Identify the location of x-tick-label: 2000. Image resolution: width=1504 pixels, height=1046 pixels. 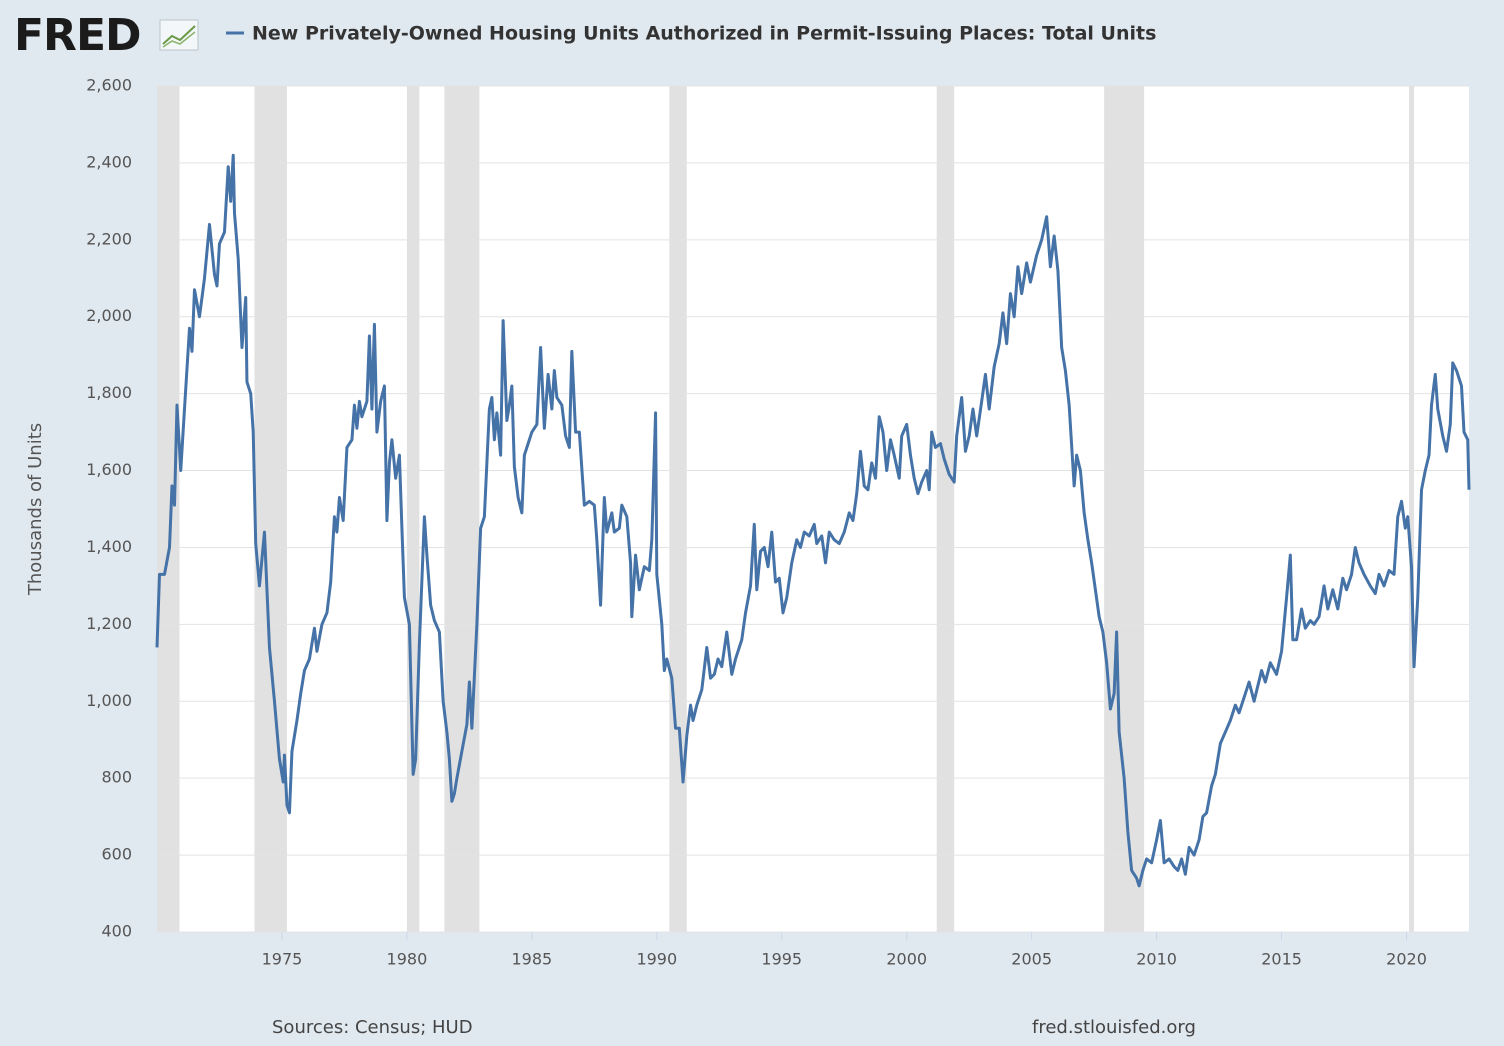
(906, 959).